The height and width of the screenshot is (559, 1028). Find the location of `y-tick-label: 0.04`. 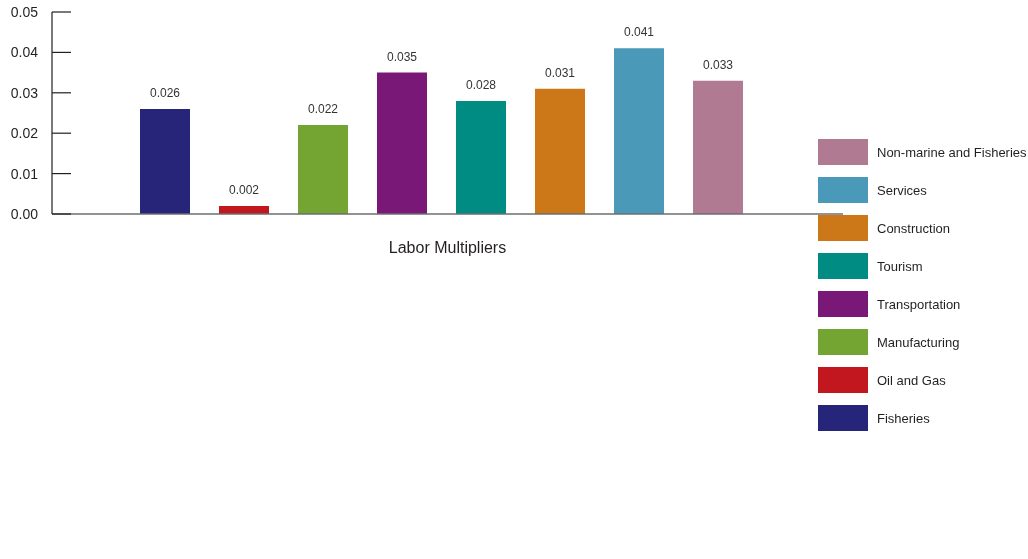

y-tick-label: 0.04 is located at coordinates (24, 52).